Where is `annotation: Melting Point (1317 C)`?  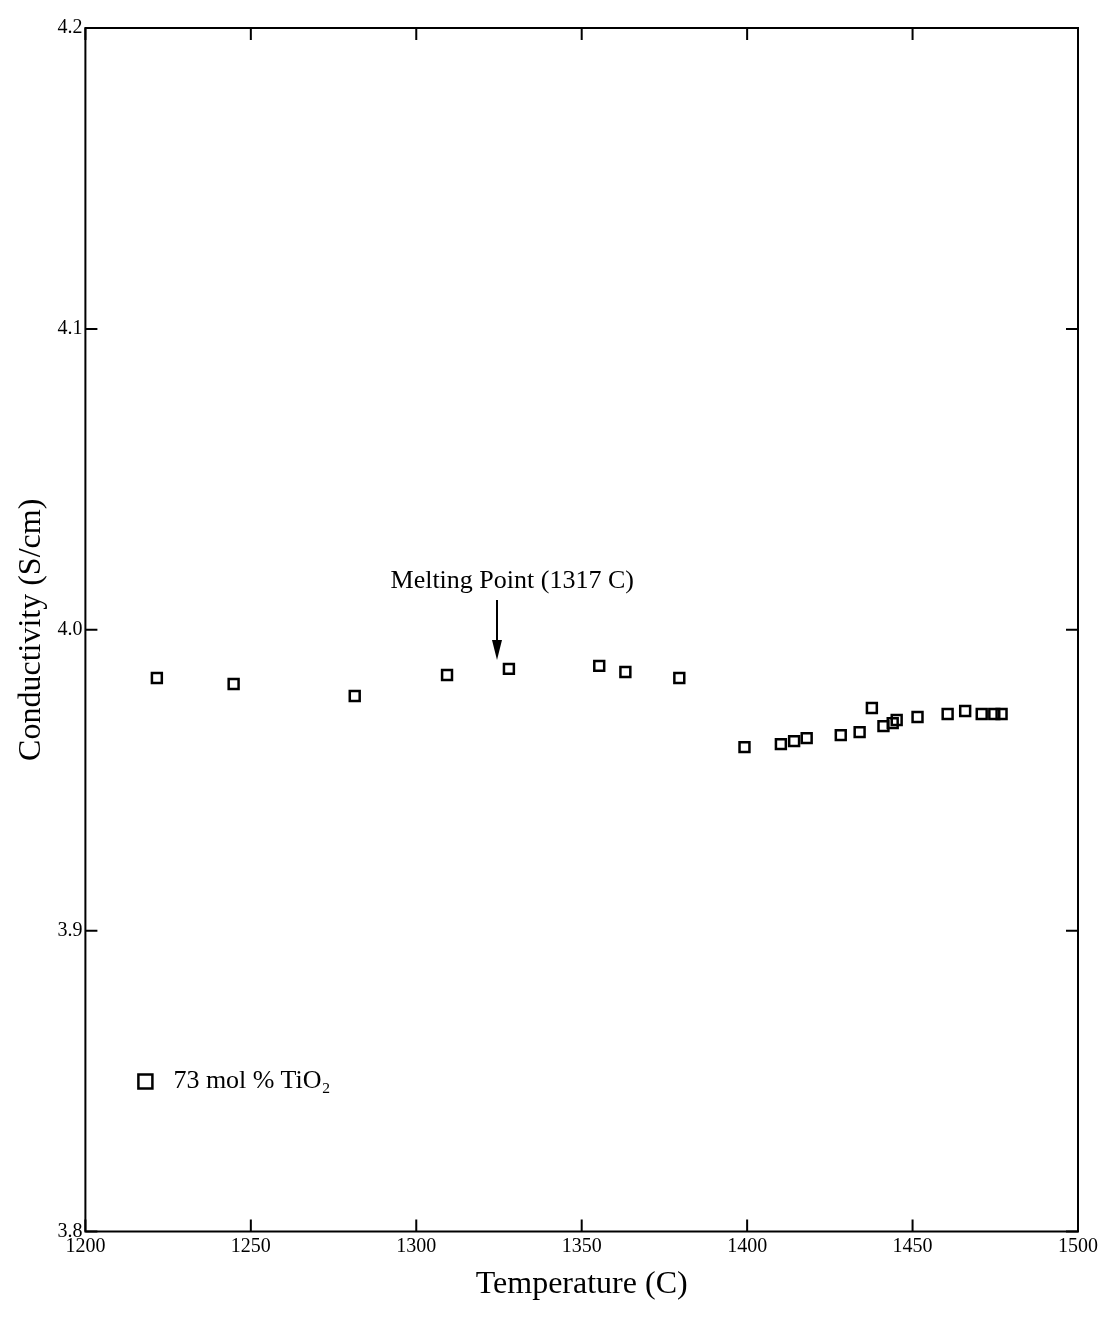
annotation: Melting Point (1317 C) is located at coordinates (512, 579).